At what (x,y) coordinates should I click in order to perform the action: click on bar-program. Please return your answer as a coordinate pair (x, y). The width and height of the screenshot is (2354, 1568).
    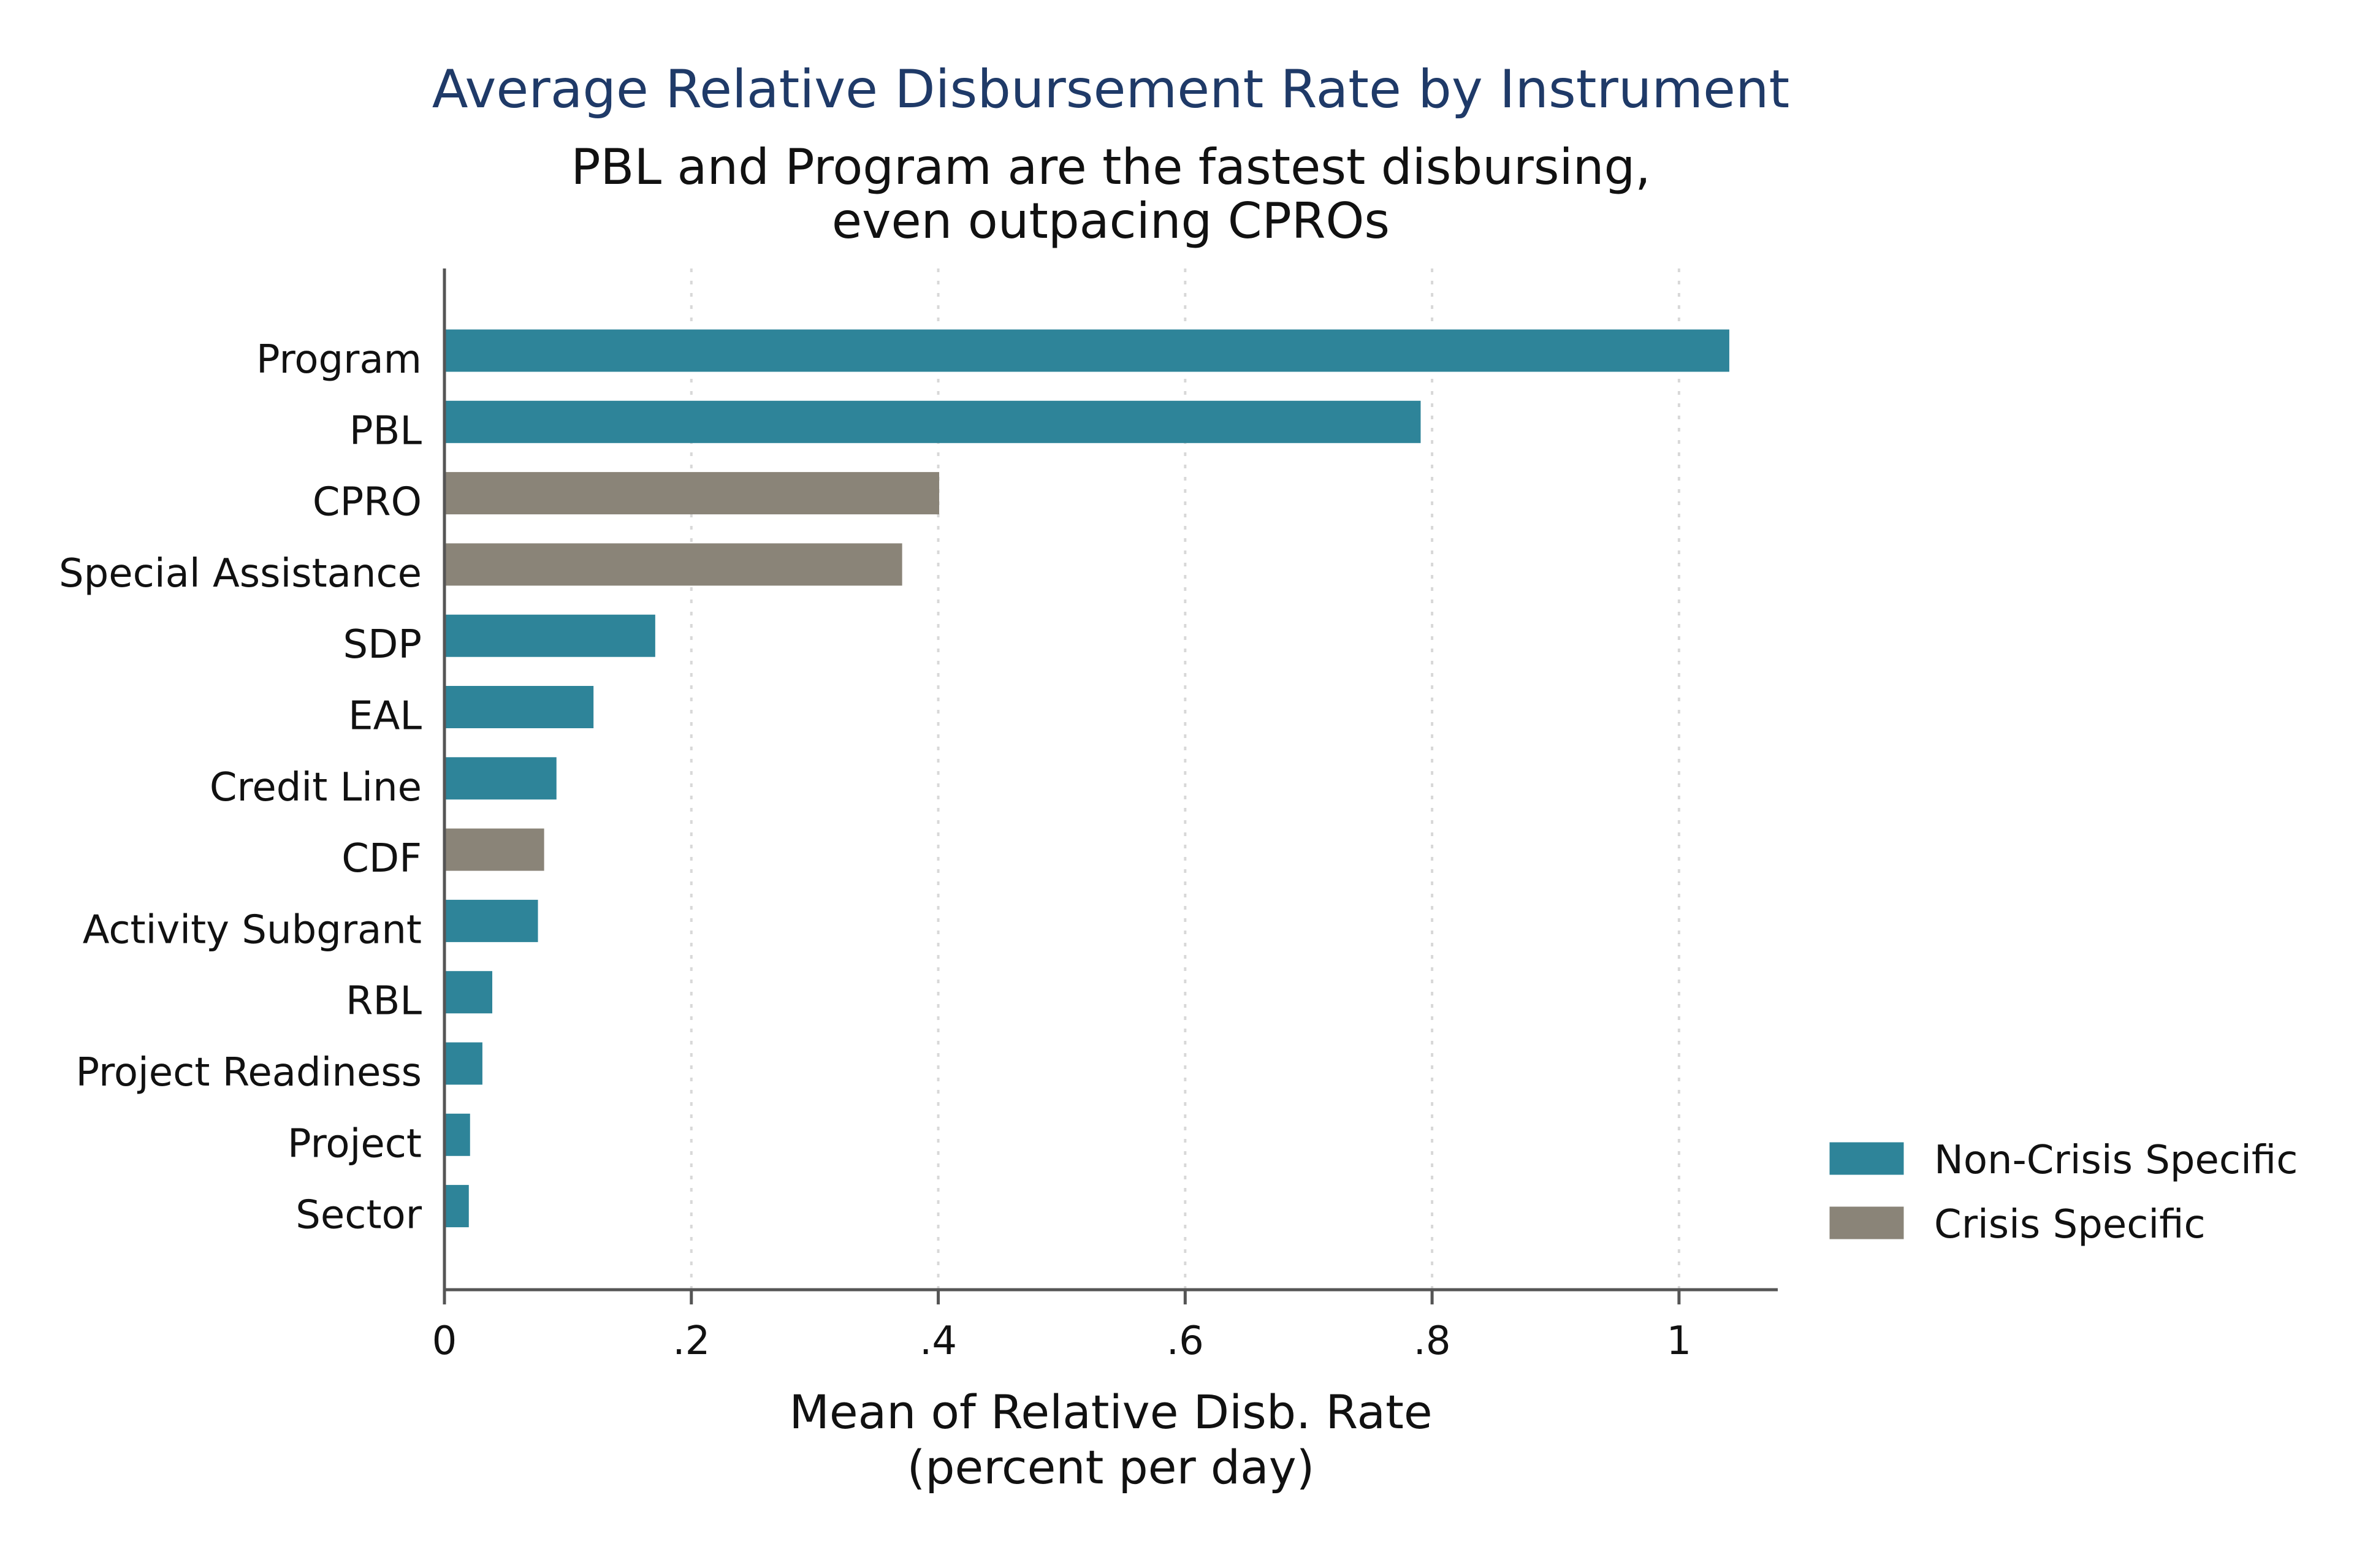
    Looking at the image, I should click on (1086, 351).